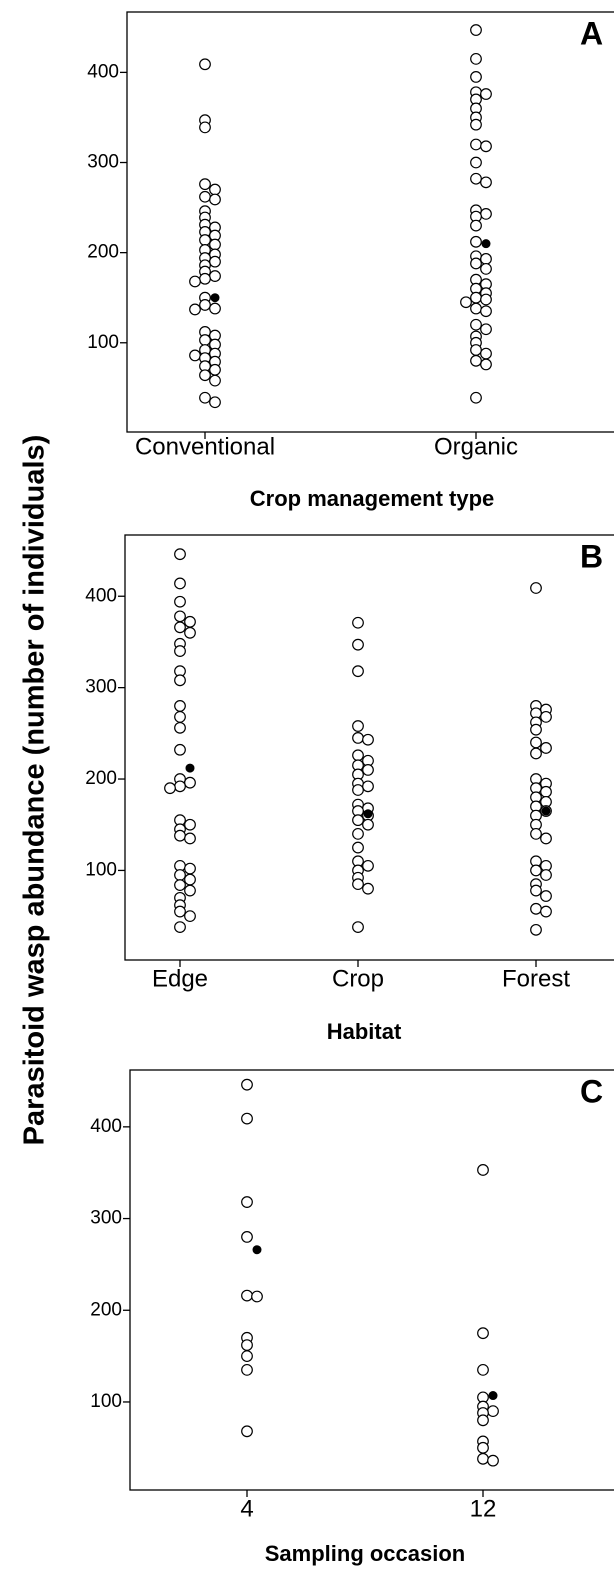 This screenshot has height=1580, width=614. What do you see at coordinates (358, 978) in the screenshot?
I see `x-tick-label: Crop` at bounding box center [358, 978].